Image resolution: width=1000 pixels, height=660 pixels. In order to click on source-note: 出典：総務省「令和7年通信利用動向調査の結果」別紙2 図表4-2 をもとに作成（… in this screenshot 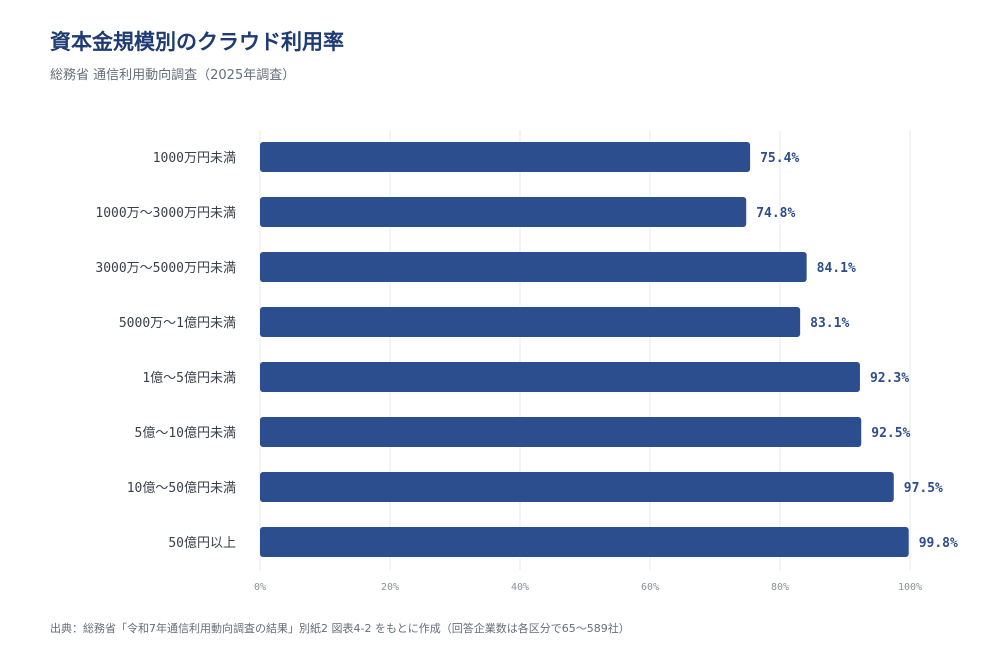, I will do `click(340, 628)`.